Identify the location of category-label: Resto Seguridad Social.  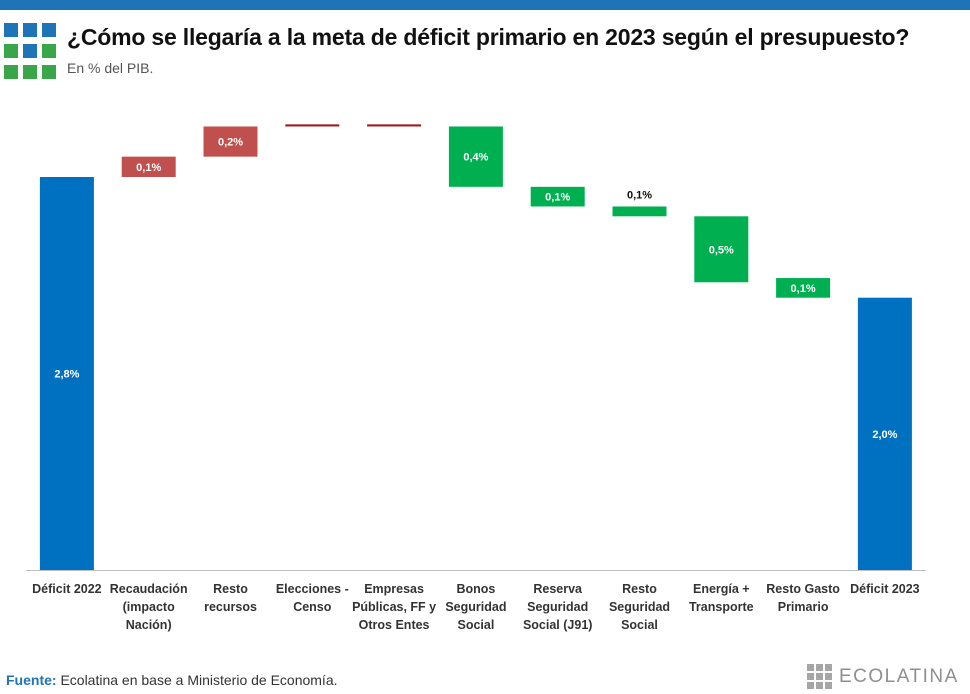
(639, 607).